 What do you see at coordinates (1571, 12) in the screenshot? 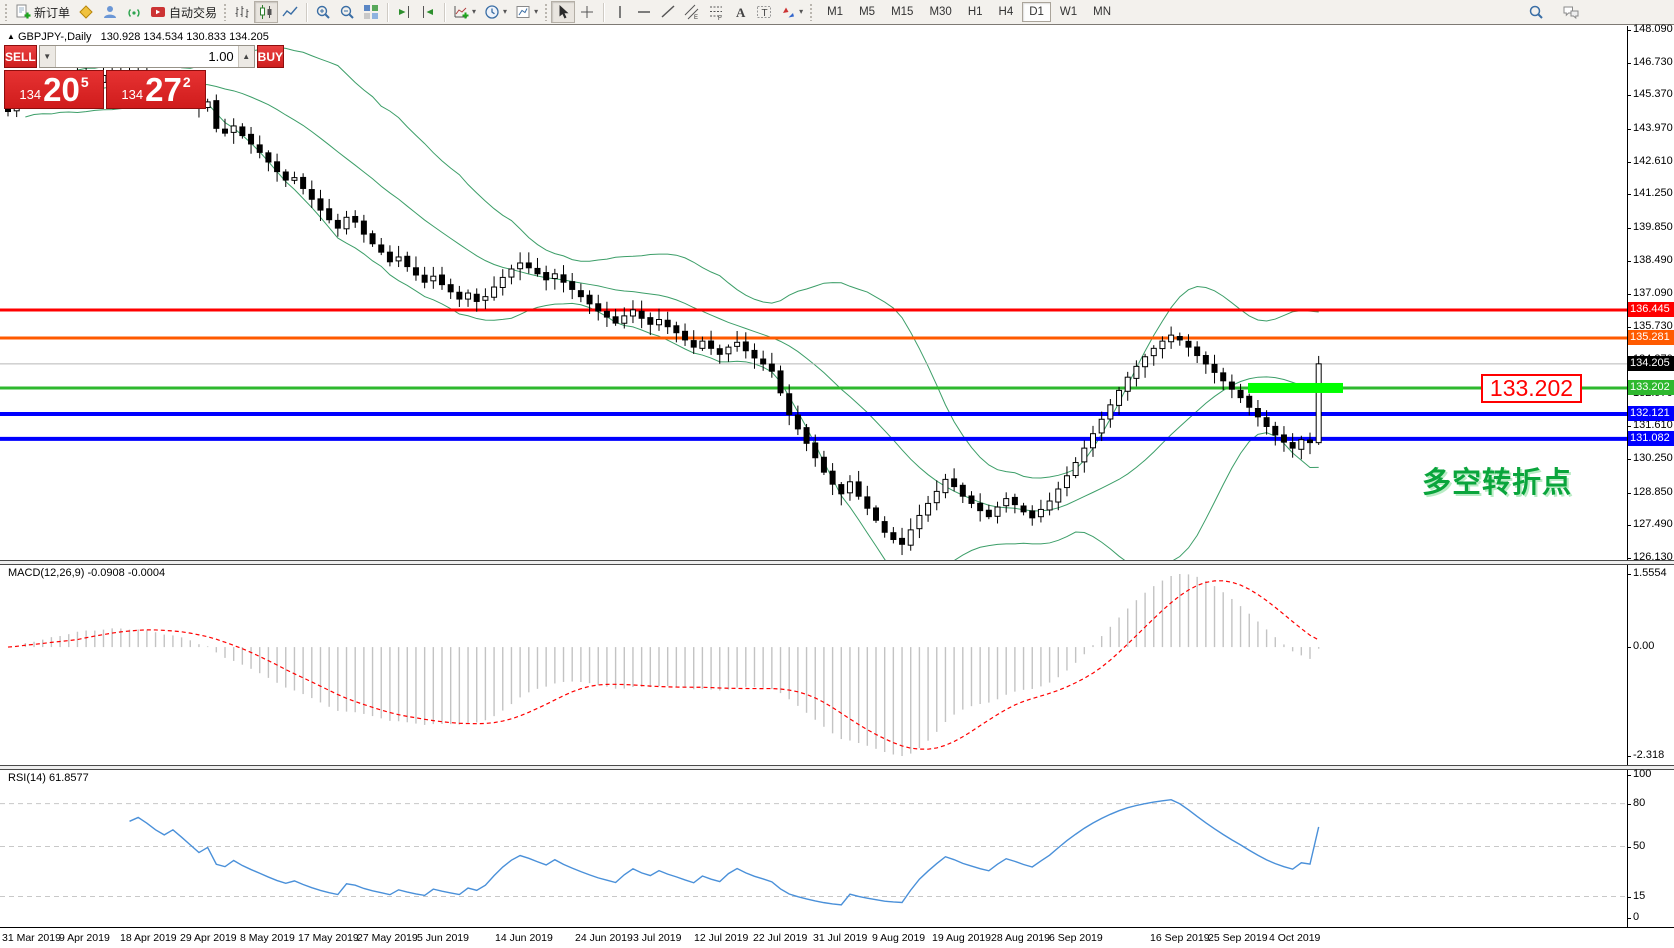
I see `chat-button` at bounding box center [1571, 12].